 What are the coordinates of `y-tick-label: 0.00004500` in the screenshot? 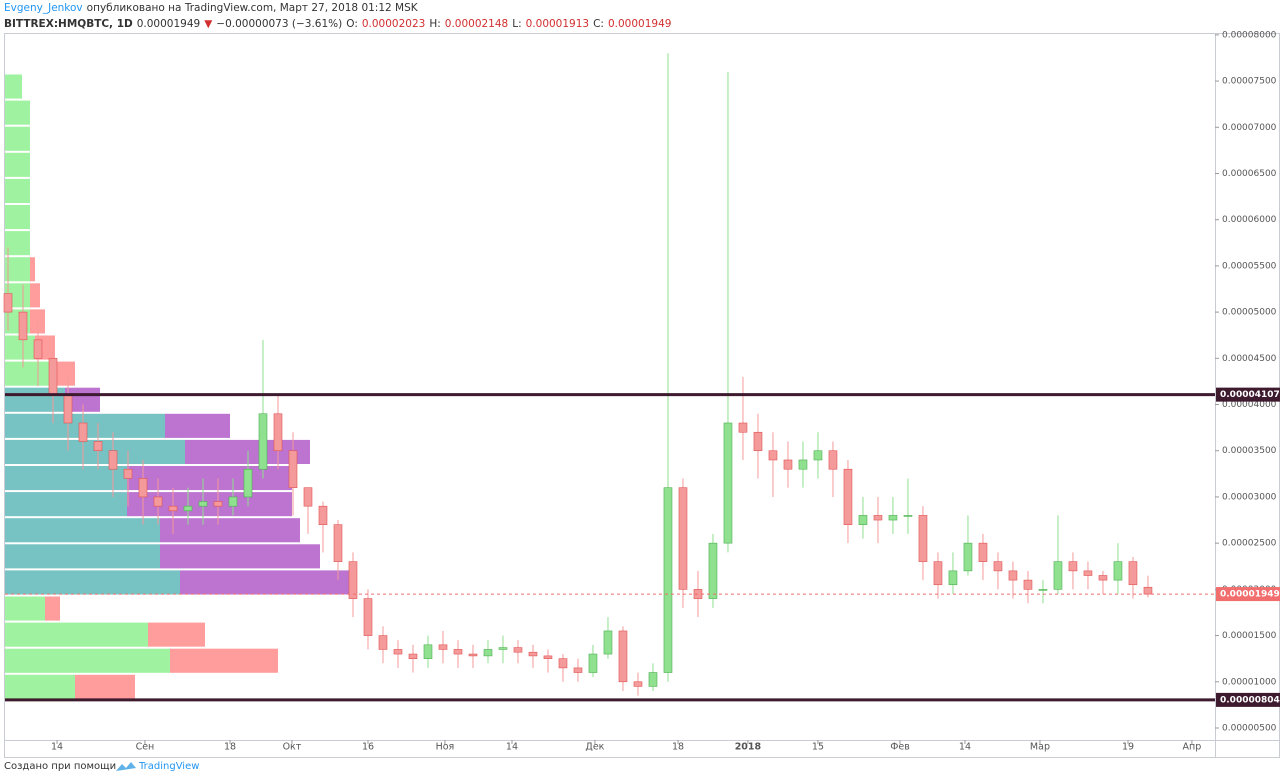 It's located at (1249, 359).